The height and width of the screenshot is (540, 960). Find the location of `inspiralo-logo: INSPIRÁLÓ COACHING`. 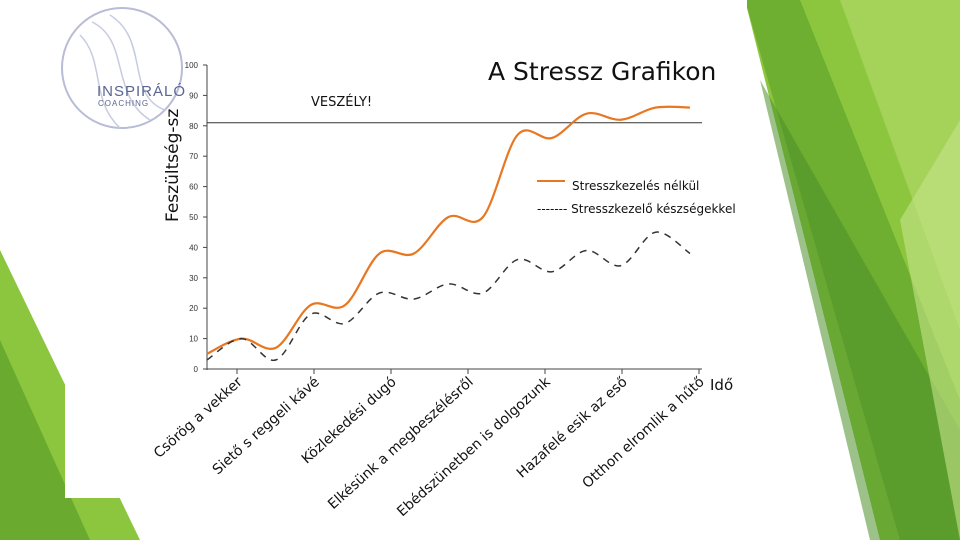

inspiralo-logo: INSPIRÁLÓ COACHING is located at coordinates (123, 68).